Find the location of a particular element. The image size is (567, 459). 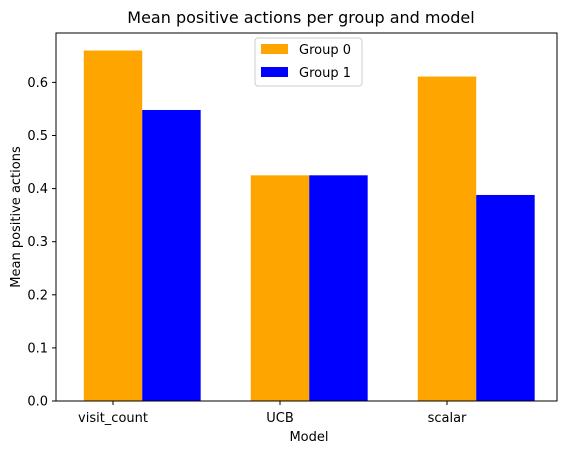

y-tick-label: 0.4 is located at coordinates (37, 189).